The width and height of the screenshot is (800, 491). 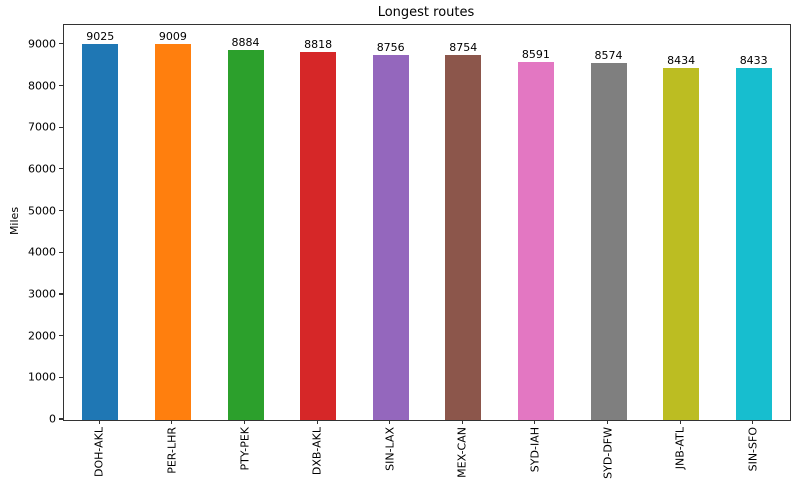 I want to click on bar-value-label: 8818, so click(x=318, y=45).